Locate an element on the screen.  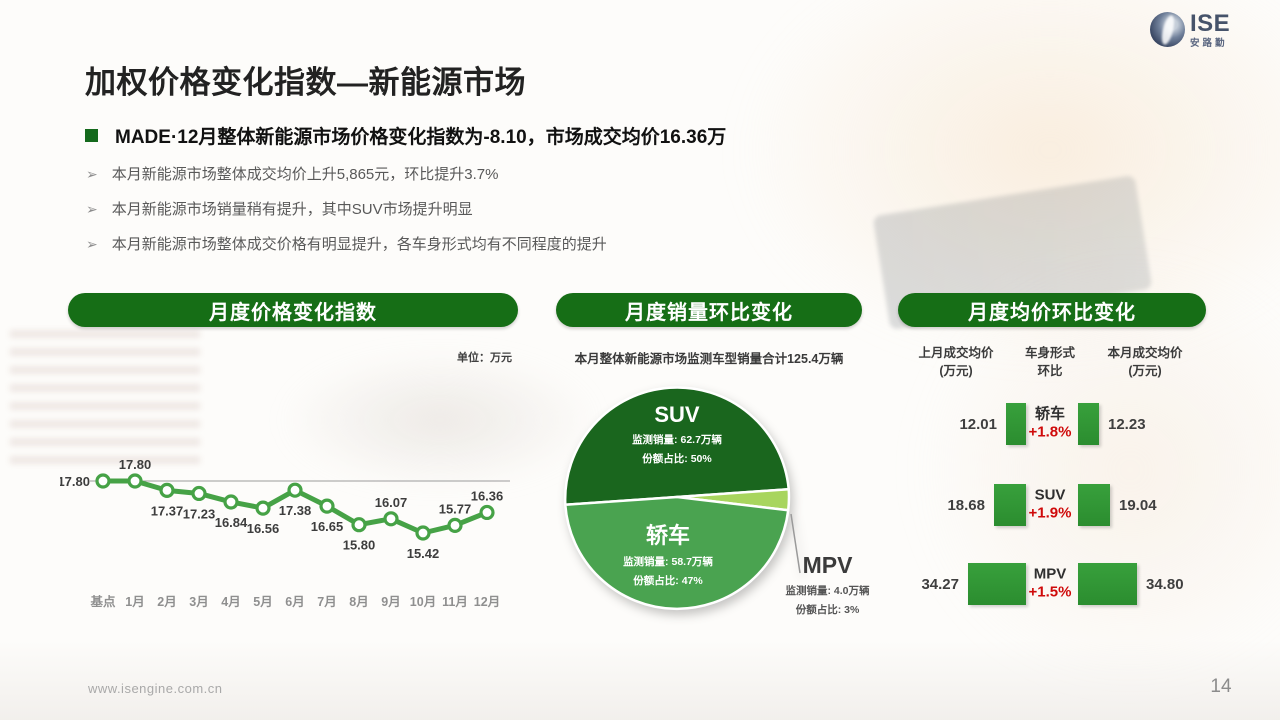
pie-label-mpv: MPV 监测销量: 4.0万辆 份额占比: 3% is located at coordinates (827, 584).